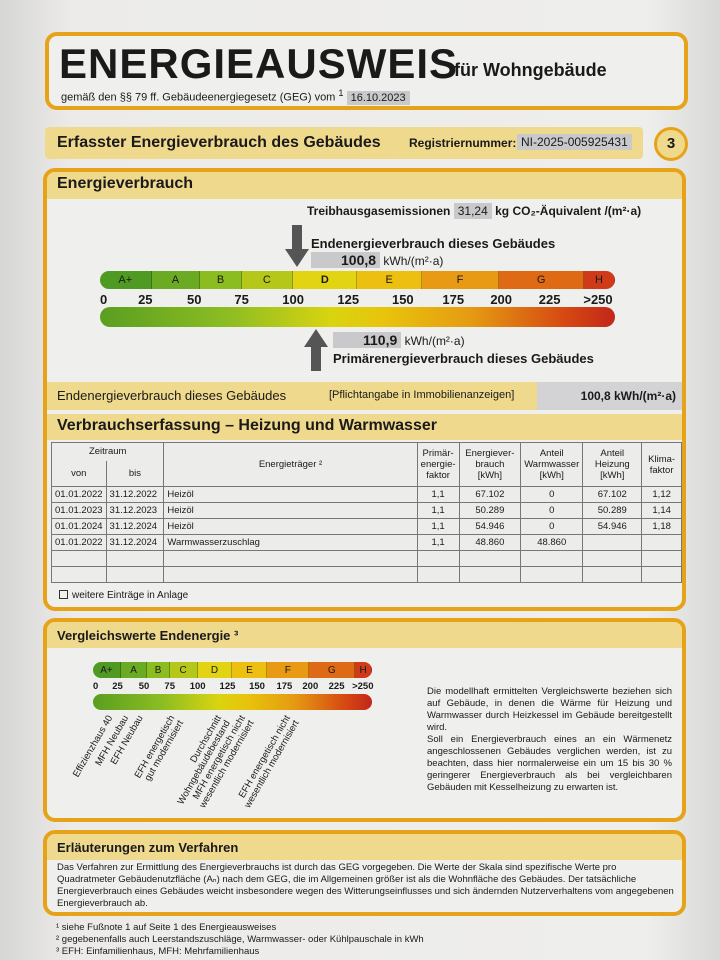  What do you see at coordinates (661, 526) in the screenshot?
I see `table-cell: 1,18` at bounding box center [661, 526].